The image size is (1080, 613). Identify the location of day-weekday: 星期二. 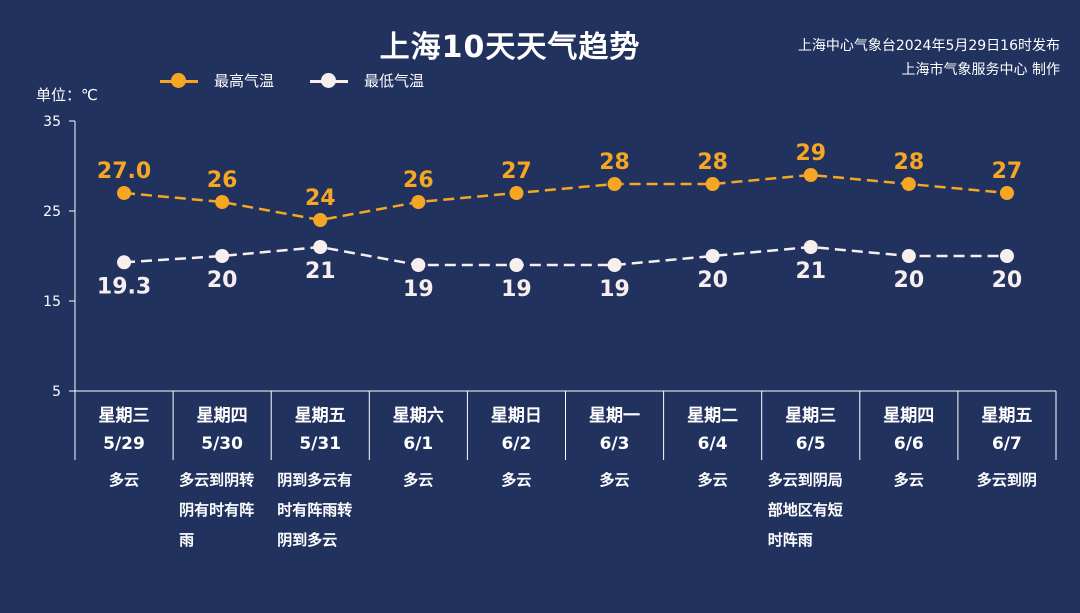
(713, 416).